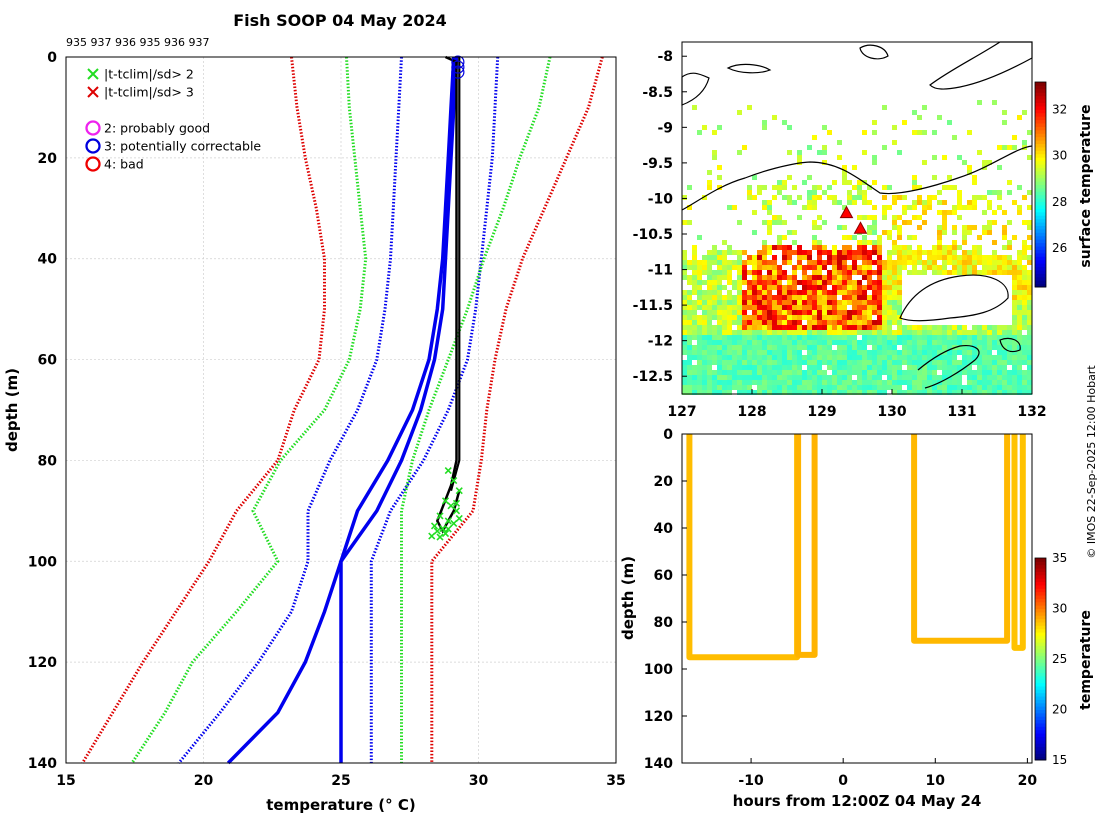  I want to click on y-tick-label: 100, so click(42, 562).